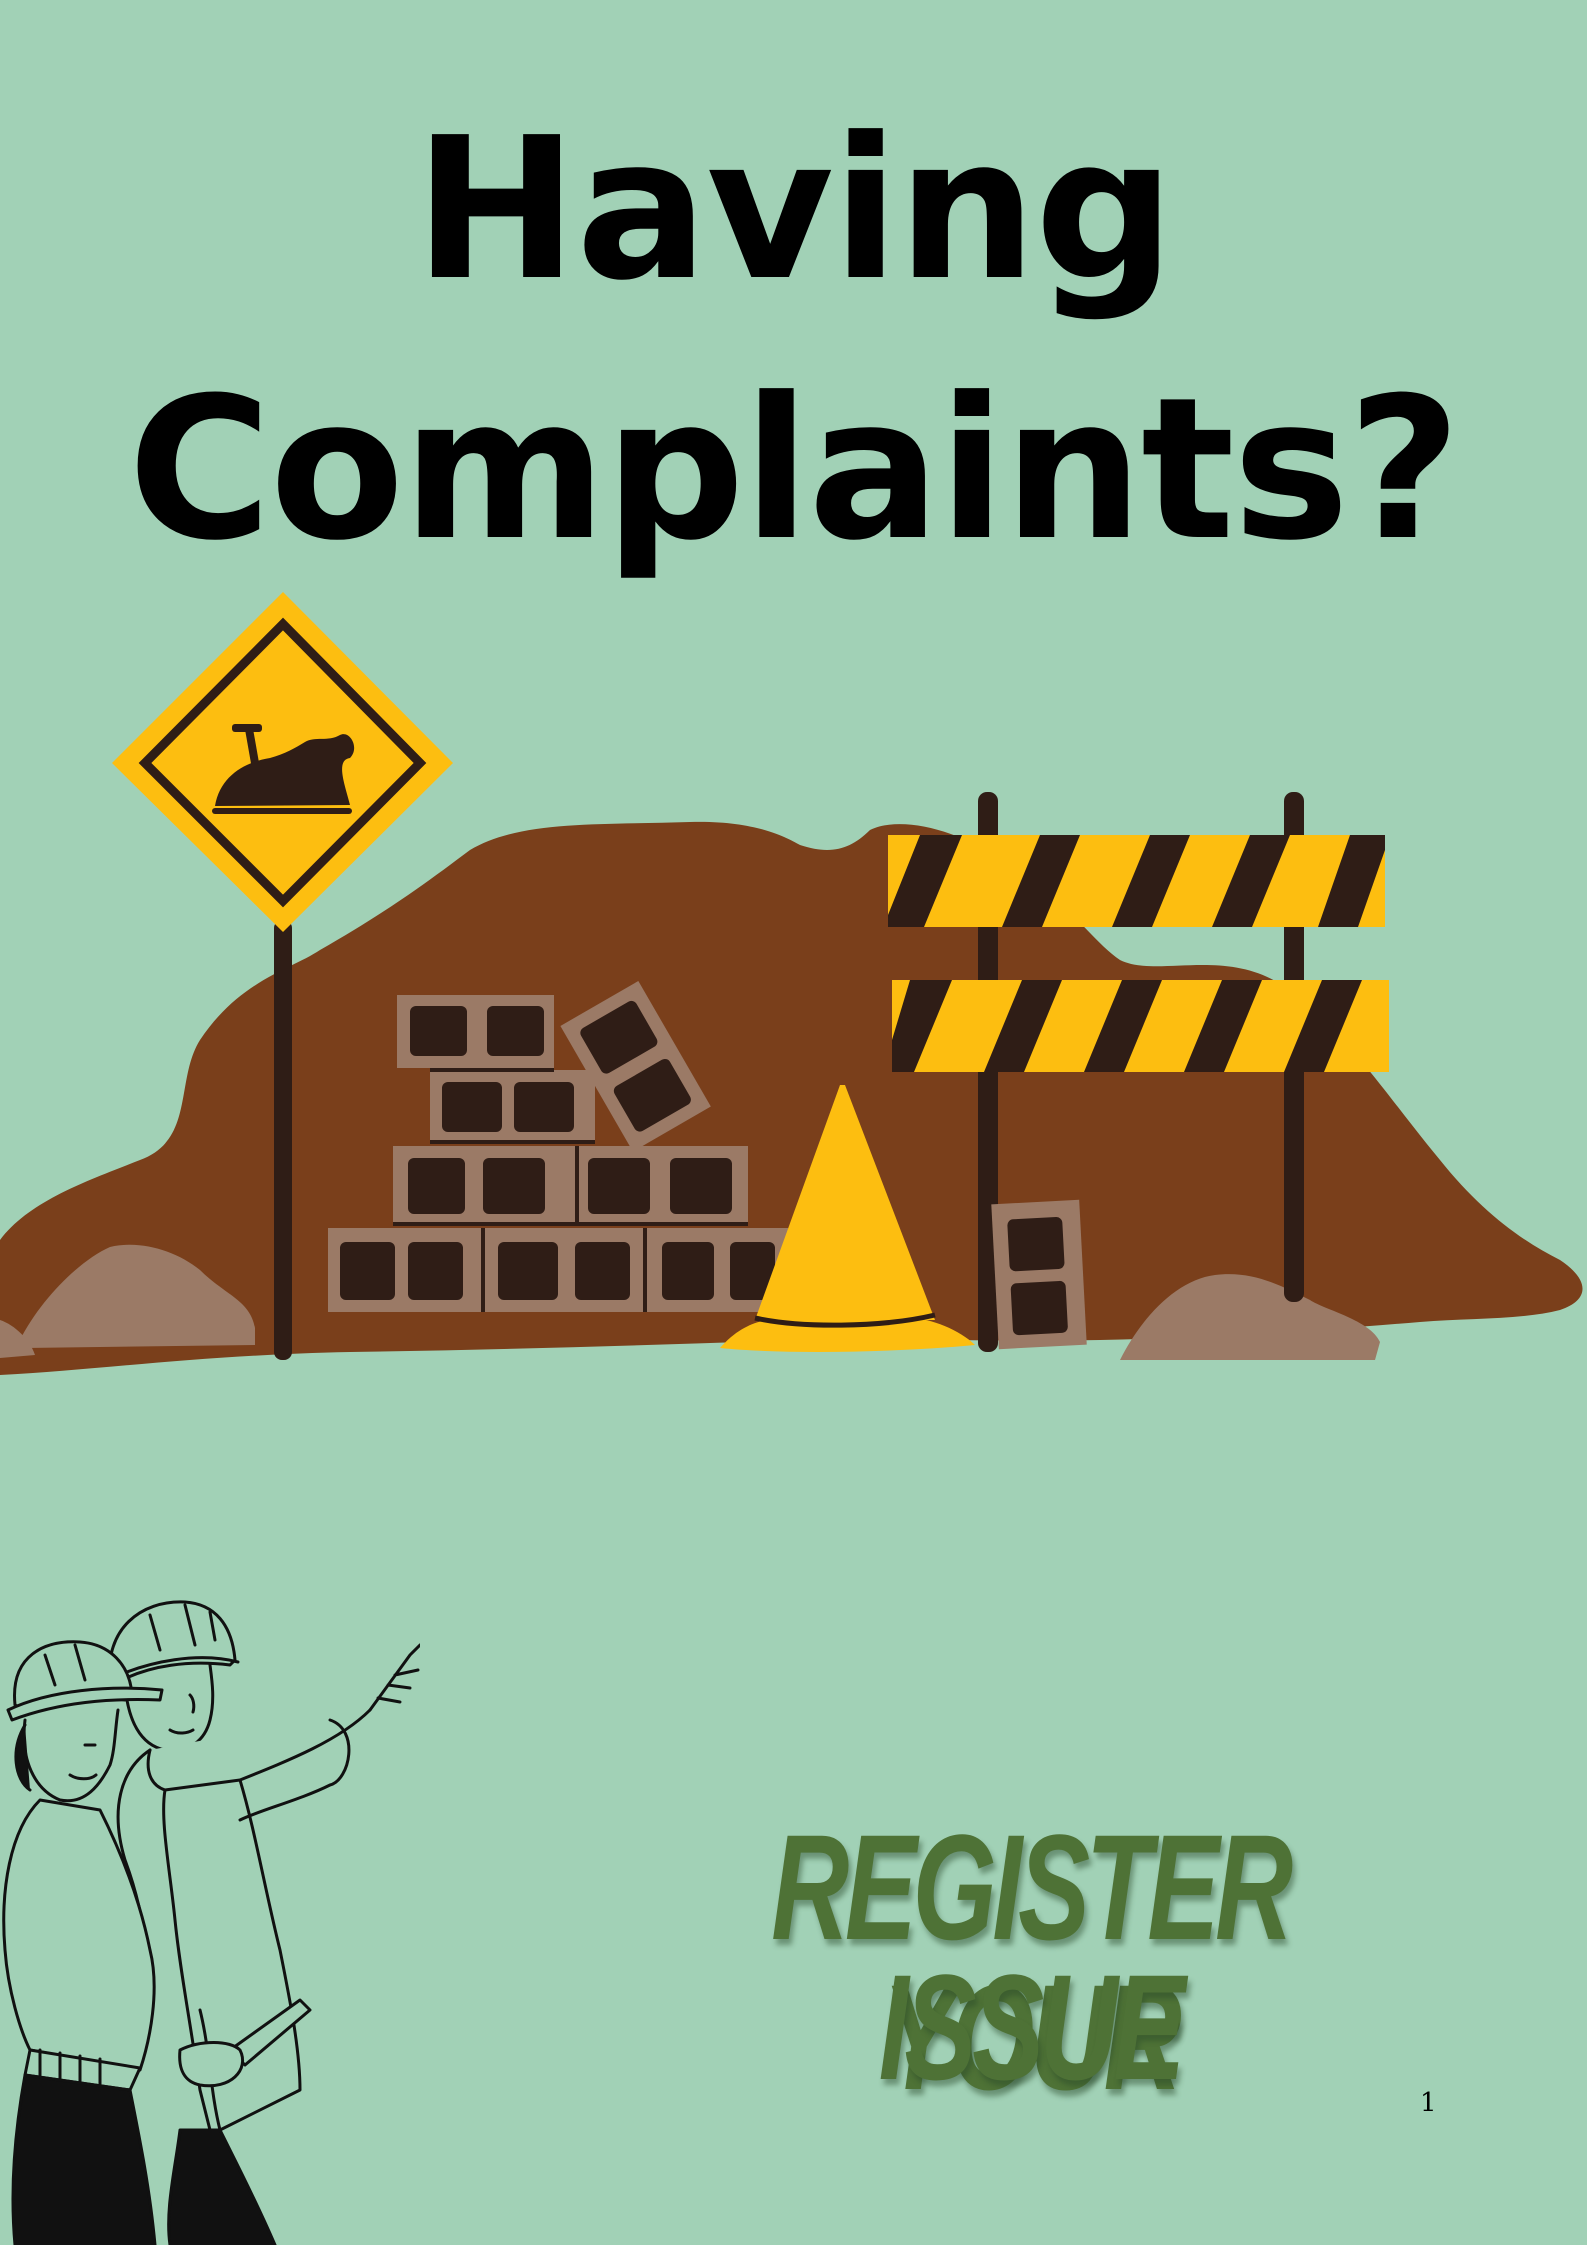 The image size is (1587, 2245). What do you see at coordinates (1428, 2103) in the screenshot?
I see `page-number: 1` at bounding box center [1428, 2103].